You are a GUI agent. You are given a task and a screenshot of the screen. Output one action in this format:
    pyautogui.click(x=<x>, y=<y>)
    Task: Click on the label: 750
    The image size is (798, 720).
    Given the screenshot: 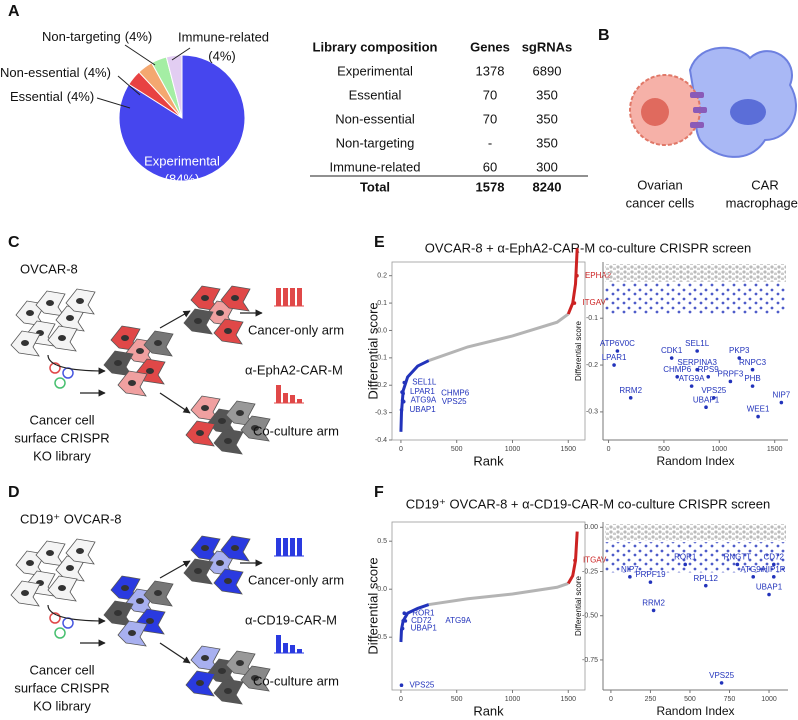 What is the action you would take?
    pyautogui.click(x=730, y=699)
    